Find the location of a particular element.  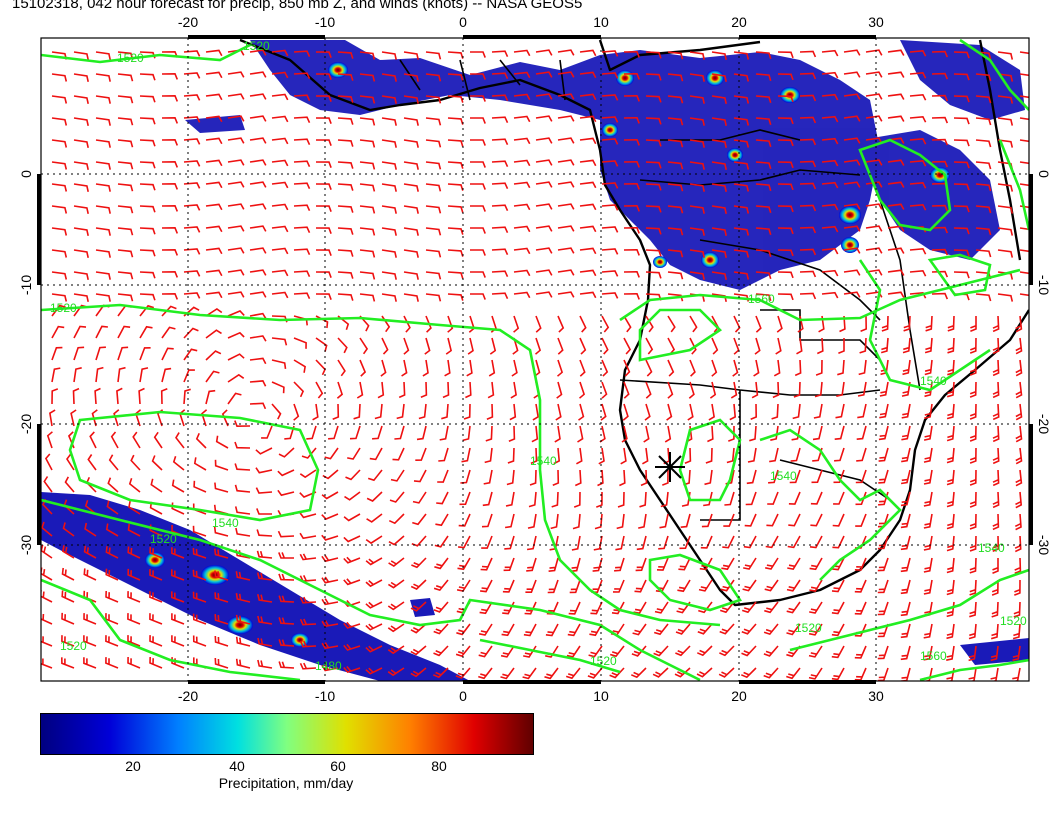

tick-lon: 0 is located at coordinates (463, 22).